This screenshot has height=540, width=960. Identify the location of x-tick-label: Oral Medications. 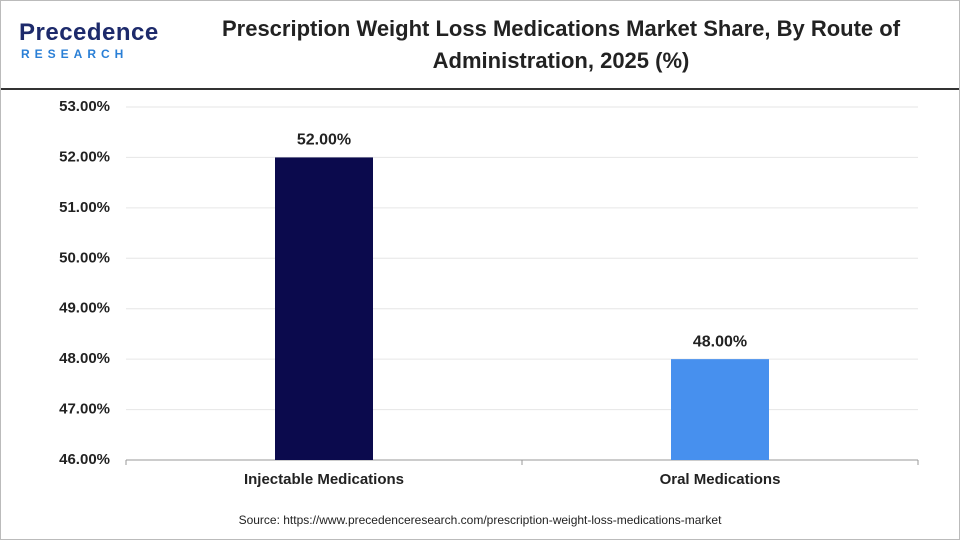
(720, 479).